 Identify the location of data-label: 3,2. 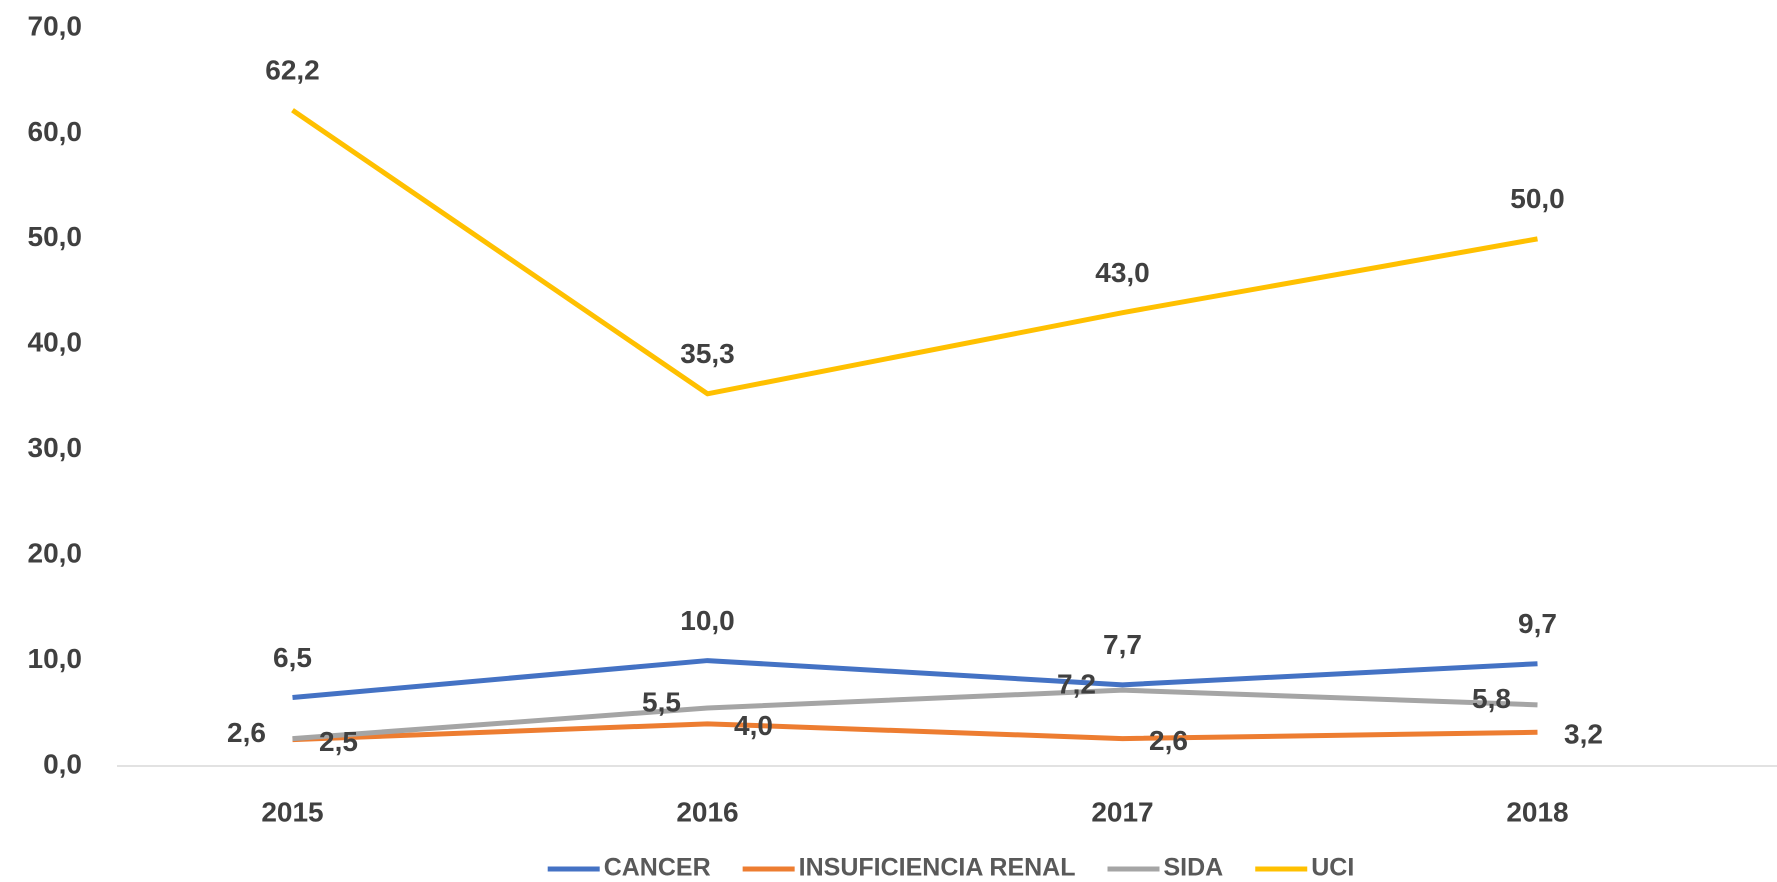
(1583, 734).